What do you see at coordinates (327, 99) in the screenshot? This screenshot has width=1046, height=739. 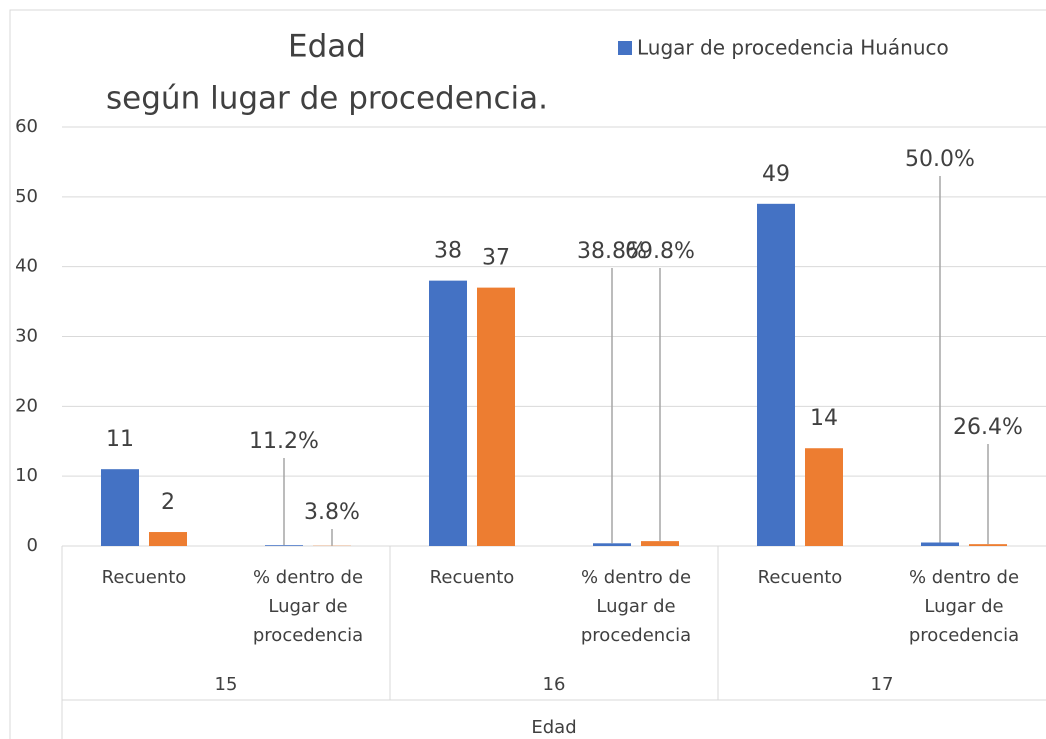 I see `chart-title: según lugar de procedencia.` at bounding box center [327, 99].